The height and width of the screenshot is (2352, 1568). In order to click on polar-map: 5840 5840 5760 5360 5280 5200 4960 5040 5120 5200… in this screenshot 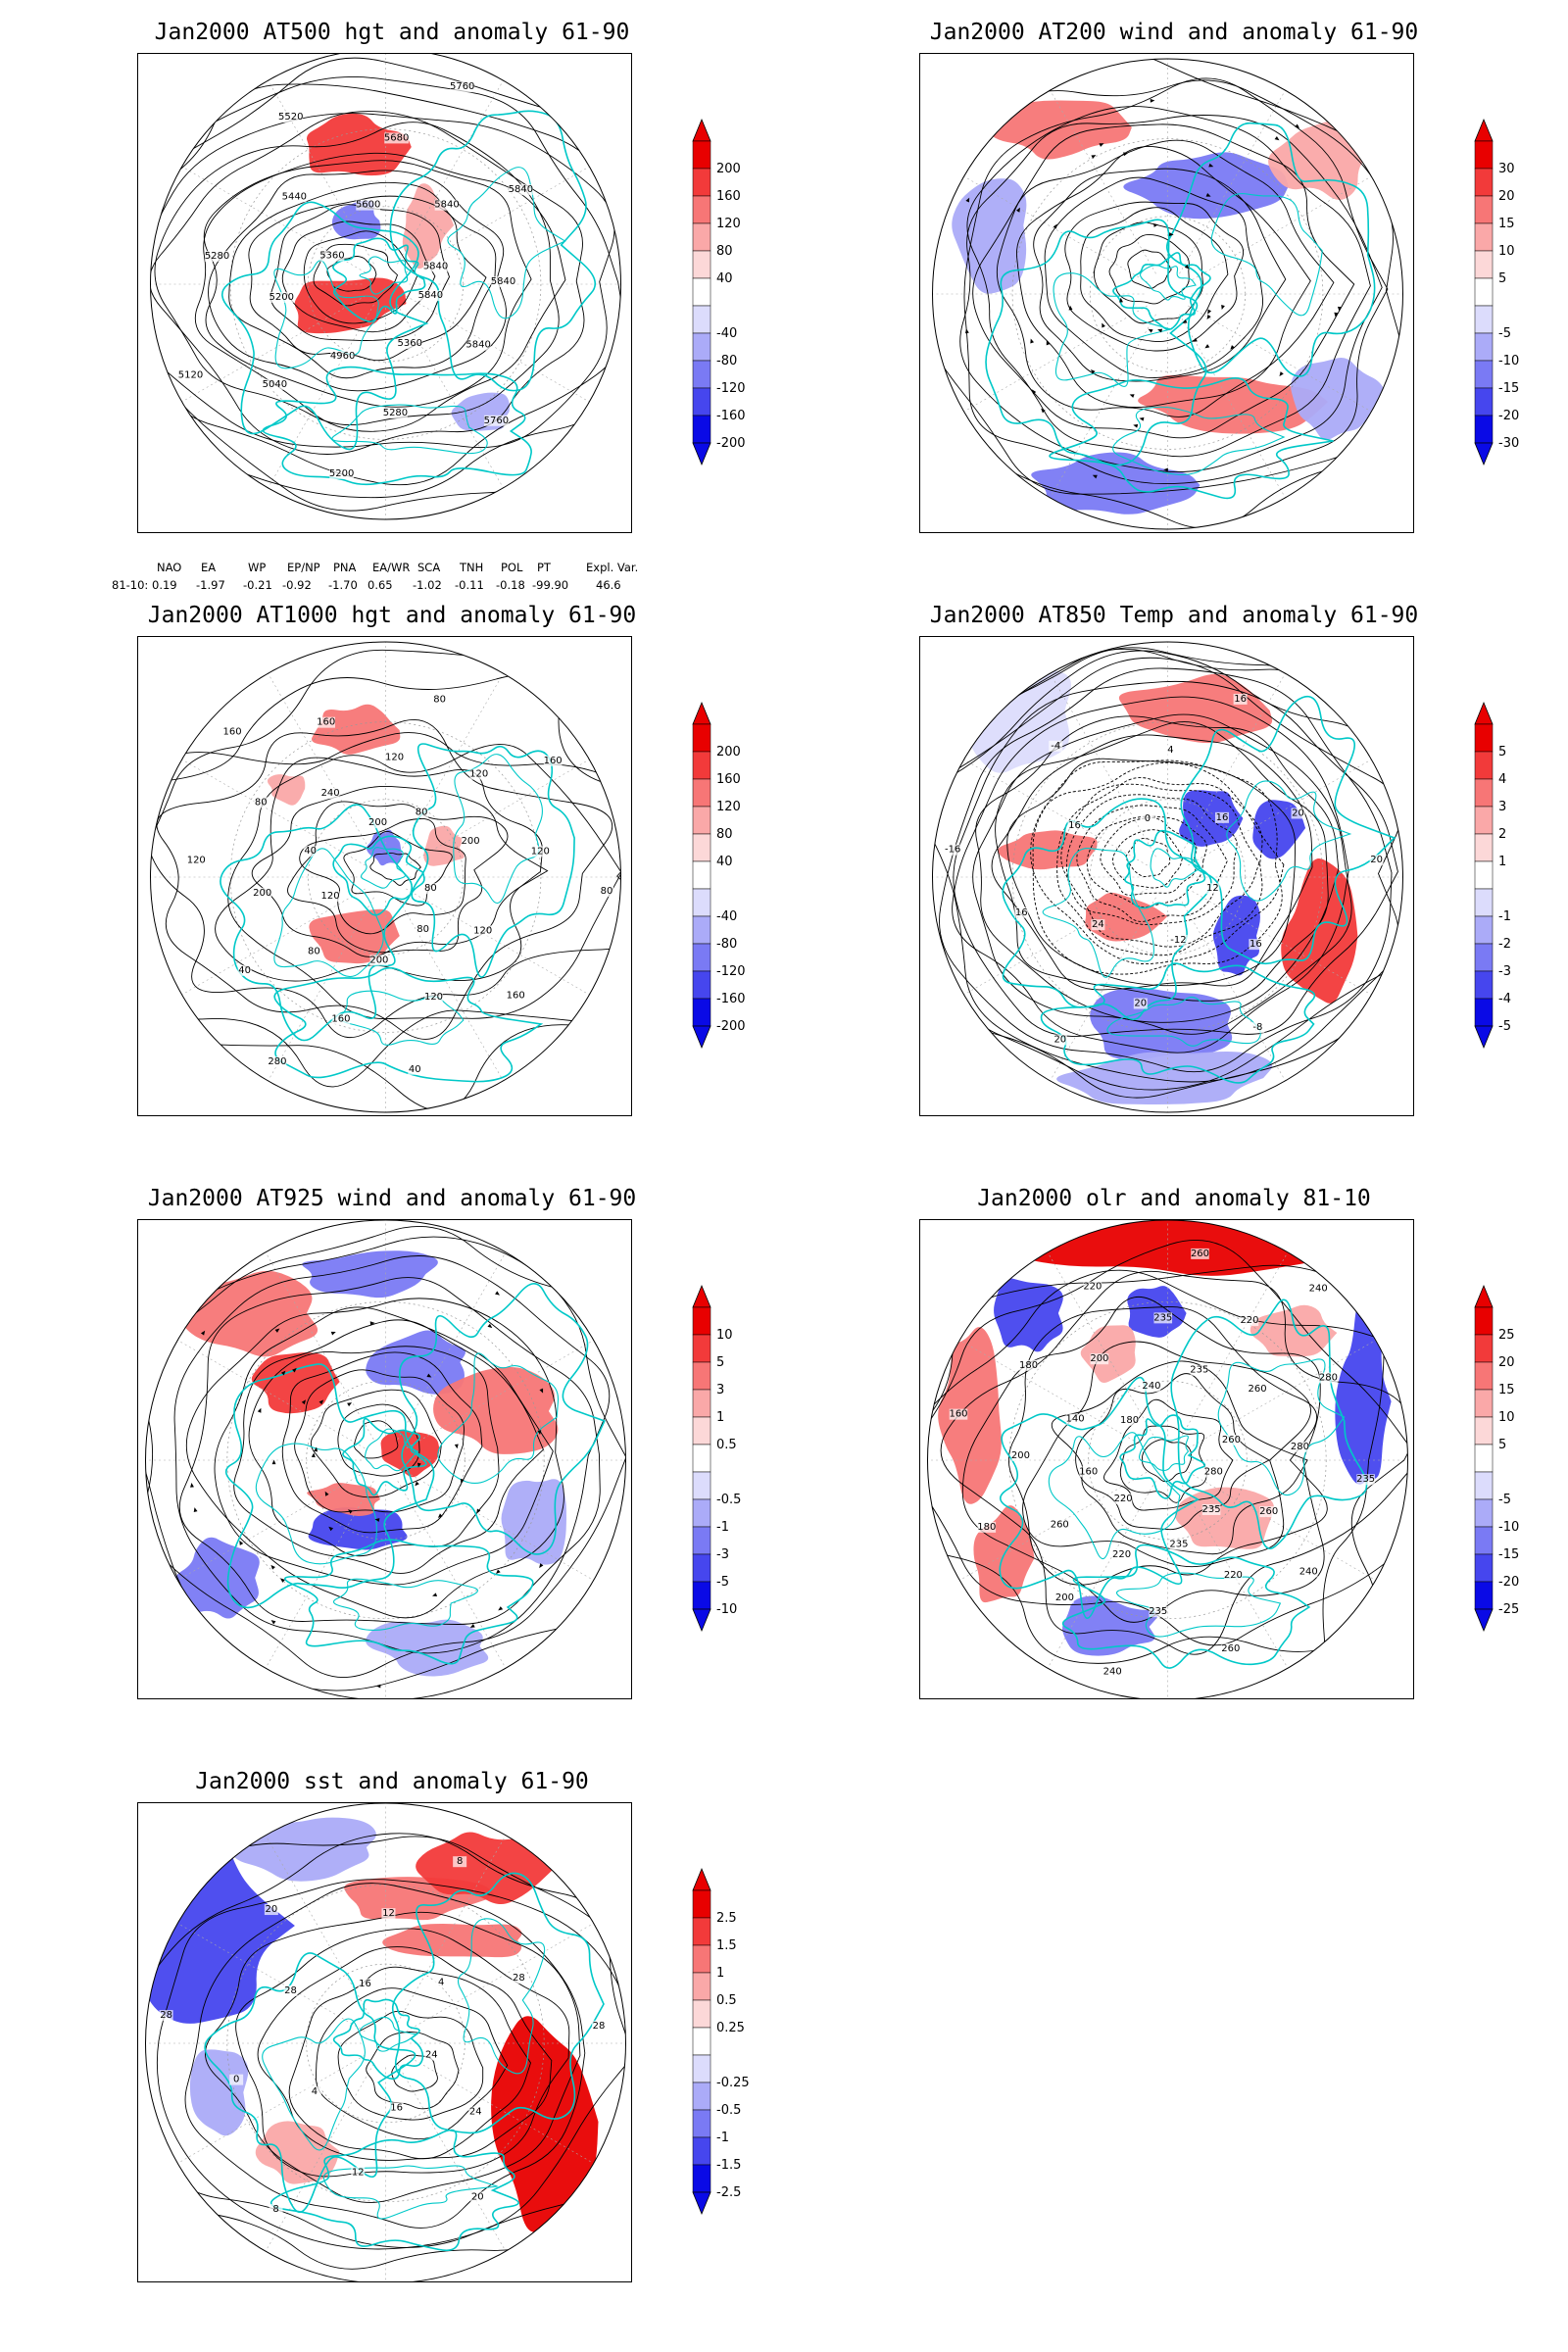, I will do `click(385, 287)`.